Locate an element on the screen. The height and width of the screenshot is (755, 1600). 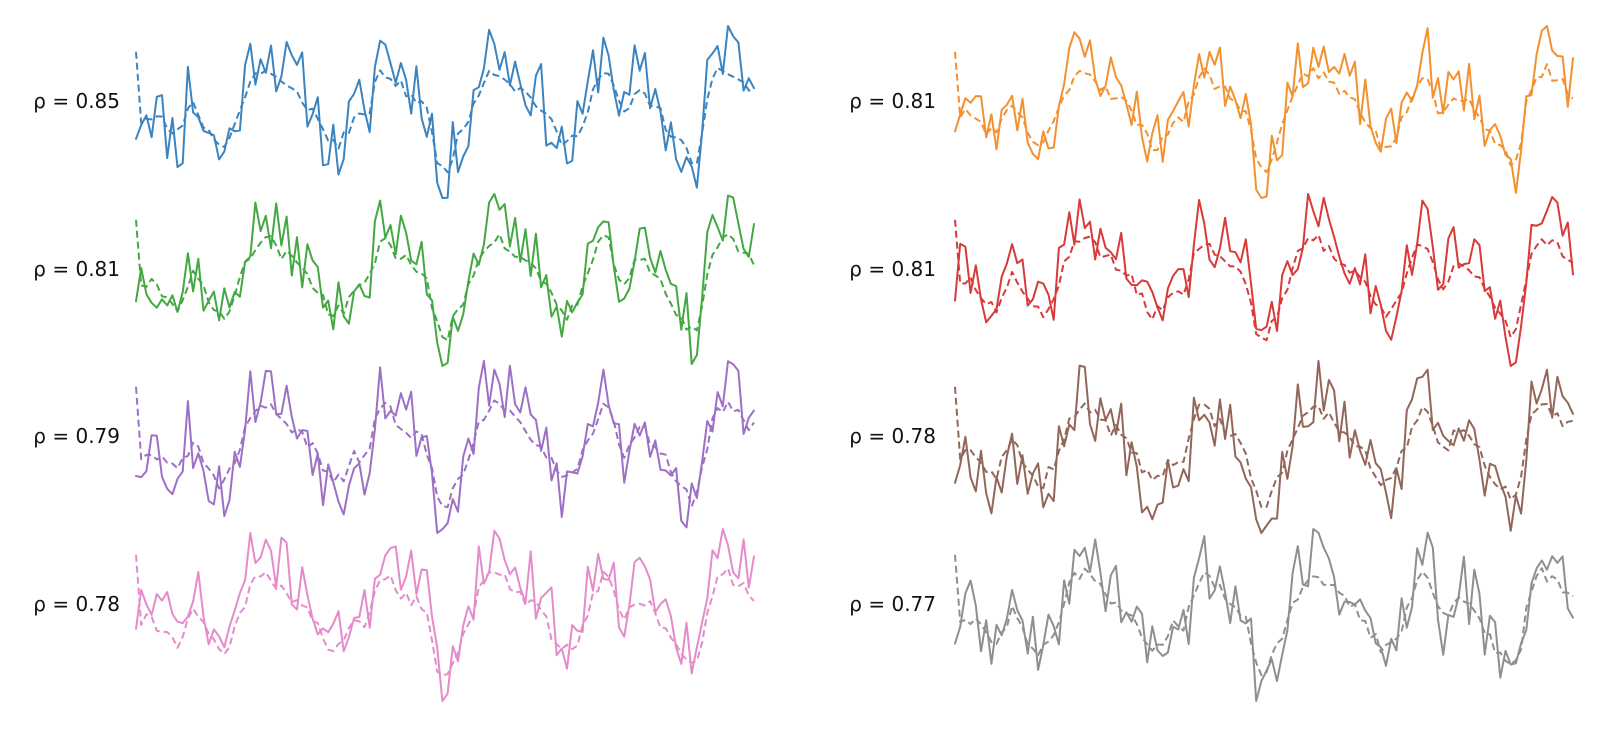
panel-left-0: ρ = 0.85 is located at coordinates (394, 112).